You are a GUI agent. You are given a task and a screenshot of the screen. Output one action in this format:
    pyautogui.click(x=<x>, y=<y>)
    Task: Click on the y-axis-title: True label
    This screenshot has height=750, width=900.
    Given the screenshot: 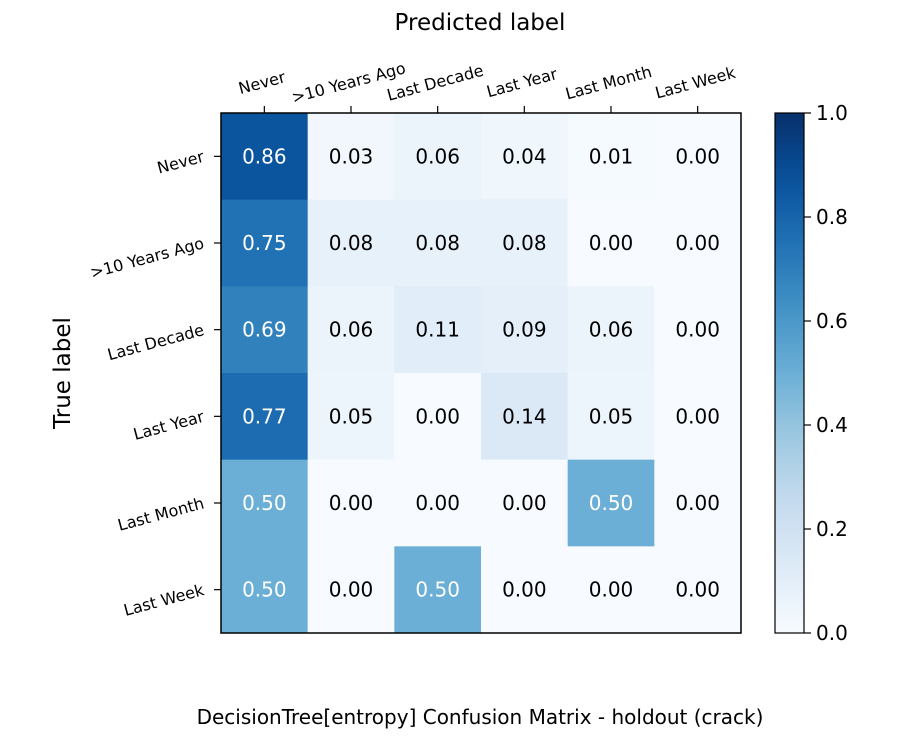 What is the action you would take?
    pyautogui.click(x=63, y=373)
    